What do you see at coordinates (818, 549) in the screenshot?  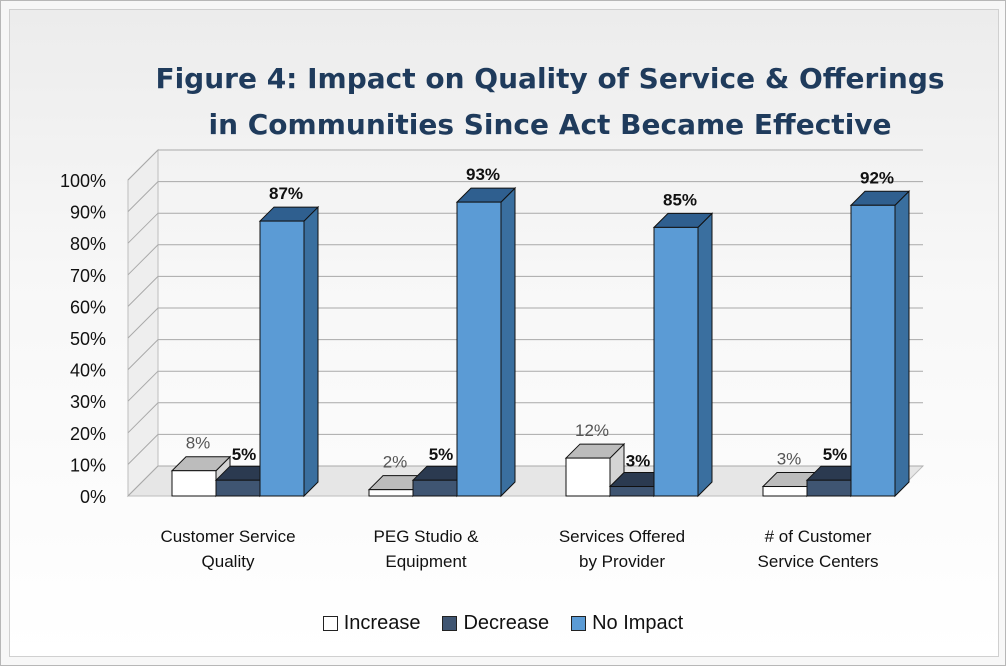 I see `category-label-customer-service-centers: # of Customer Service Centers` at bounding box center [818, 549].